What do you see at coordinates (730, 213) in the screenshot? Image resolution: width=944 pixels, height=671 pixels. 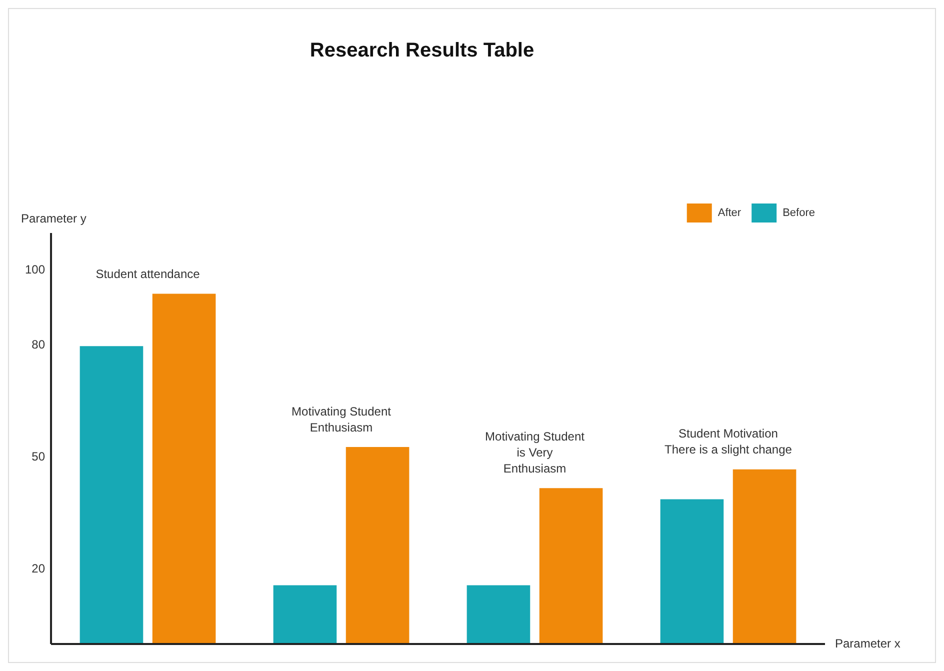 I see `legend-label: After` at bounding box center [730, 213].